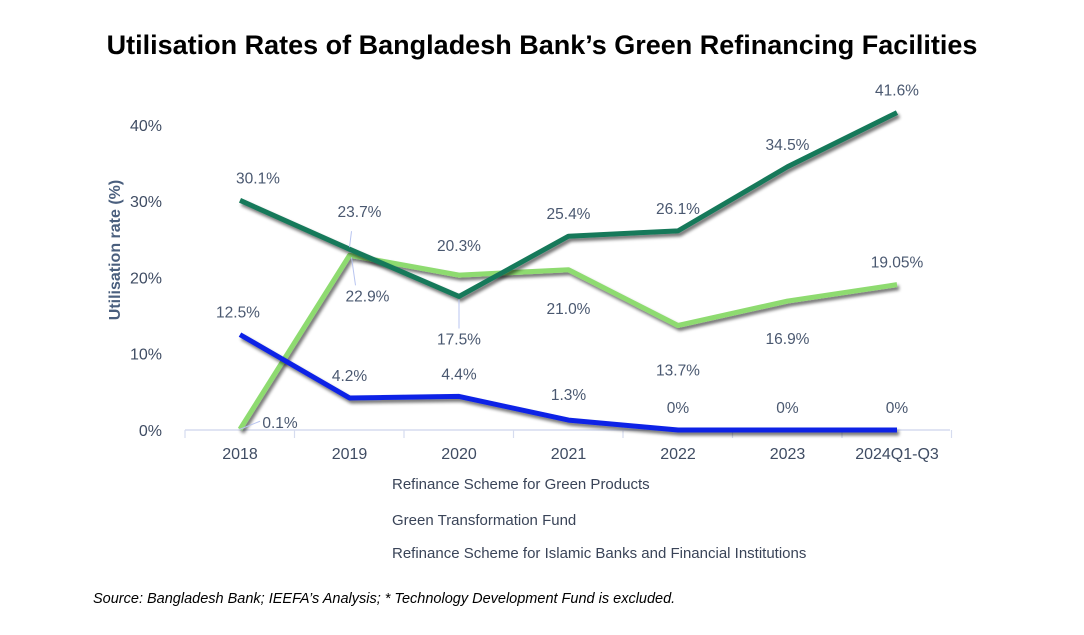 The image size is (1084, 635). What do you see at coordinates (350, 454) in the screenshot?
I see `x-tick-label: 2019` at bounding box center [350, 454].